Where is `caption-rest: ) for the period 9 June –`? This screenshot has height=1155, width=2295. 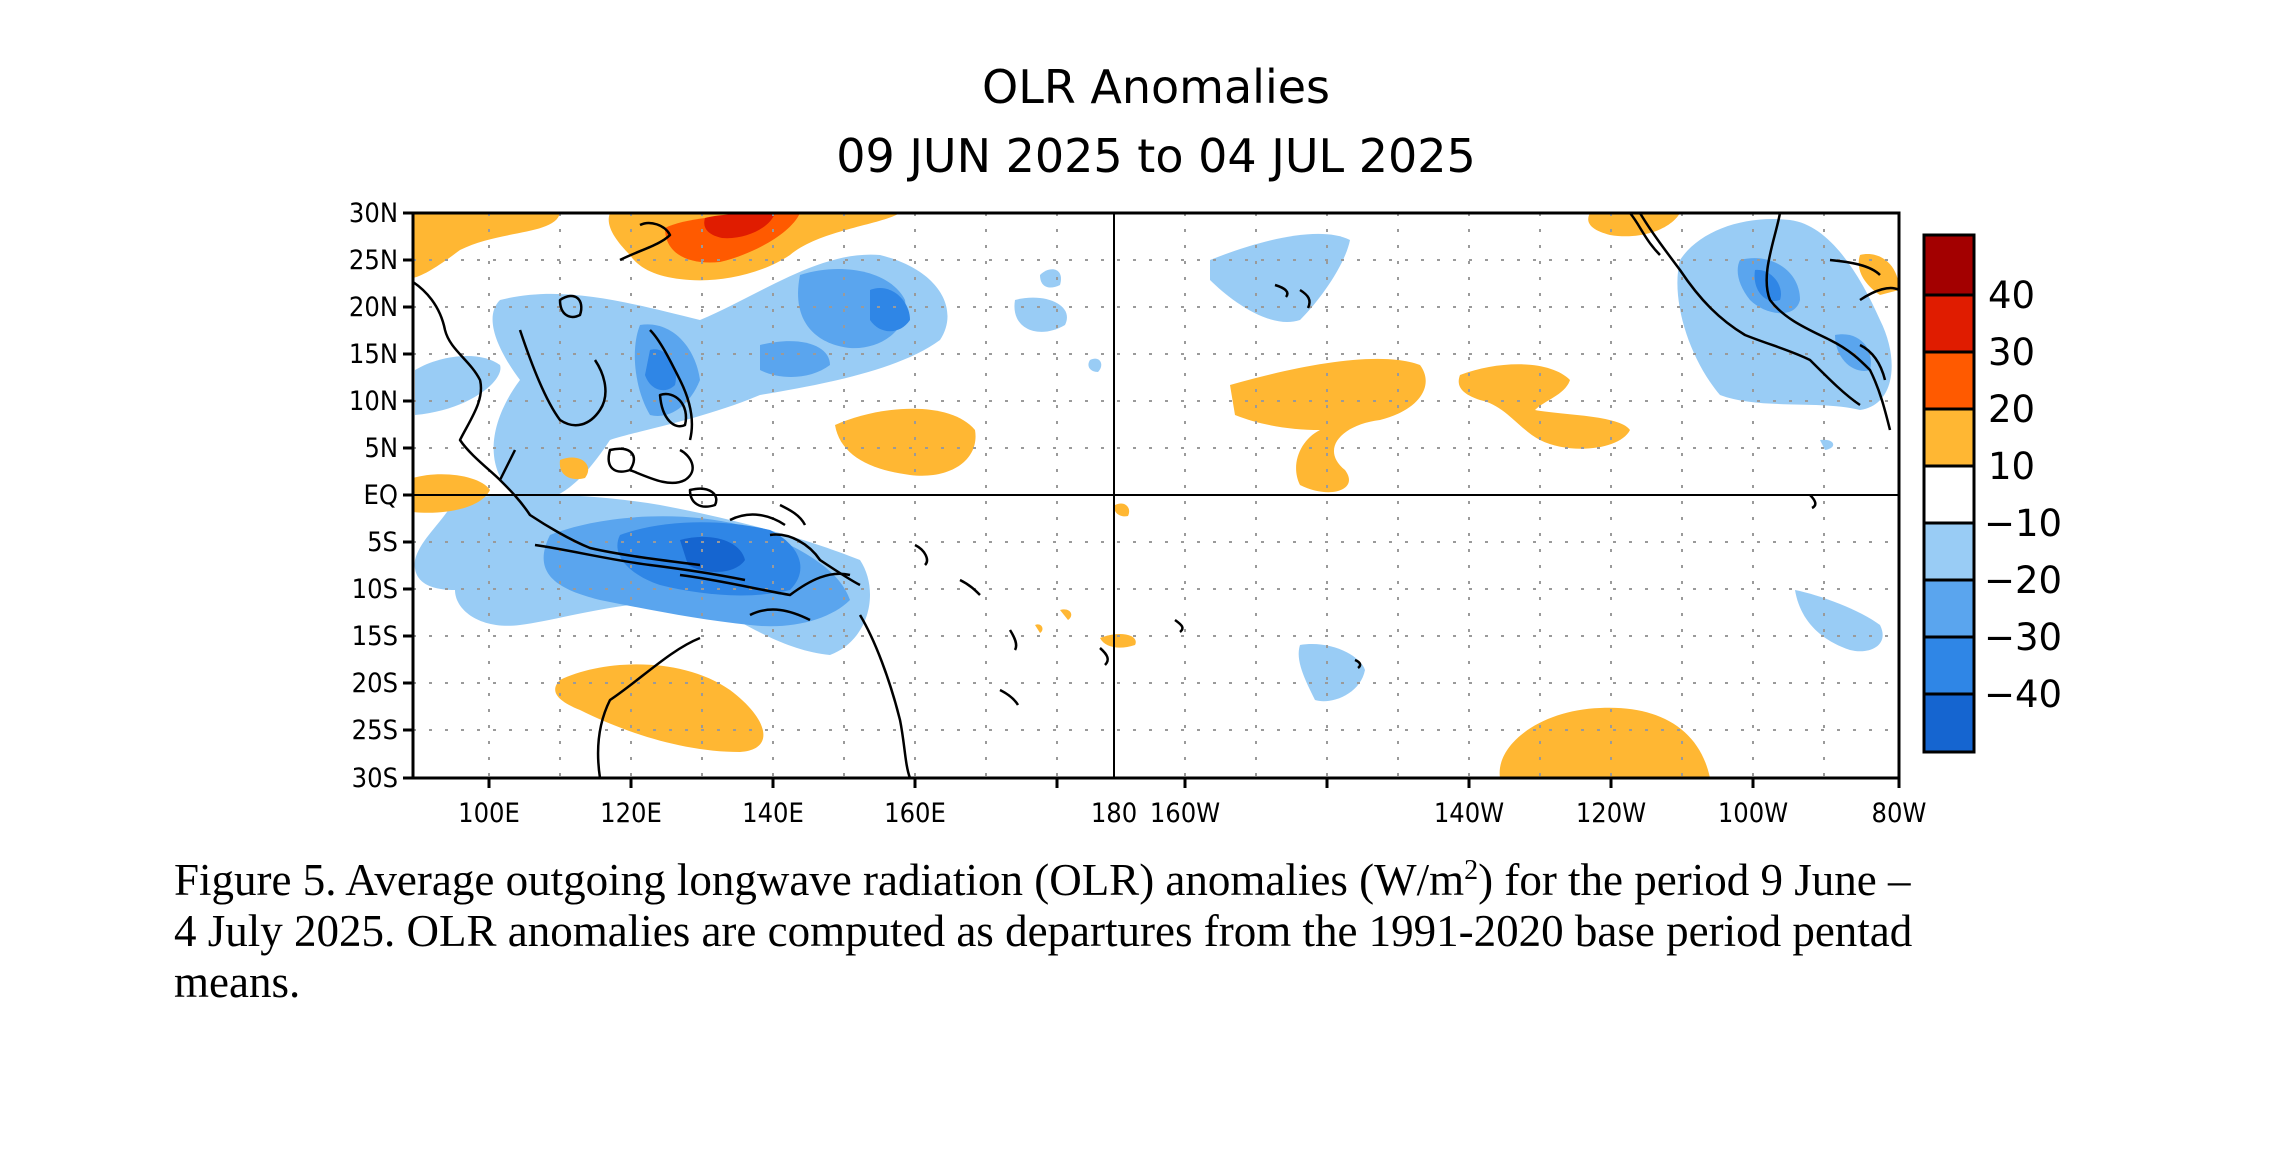
caption-rest: ) for the period 9 June – is located at coordinates (1694, 880).